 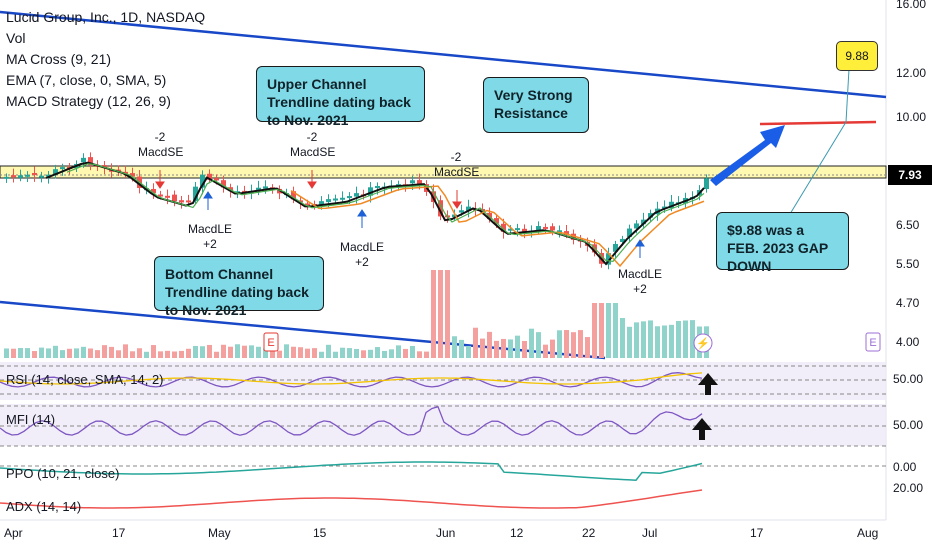 What do you see at coordinates (362, 247) in the screenshot?
I see `signal-type: MacdLE` at bounding box center [362, 247].